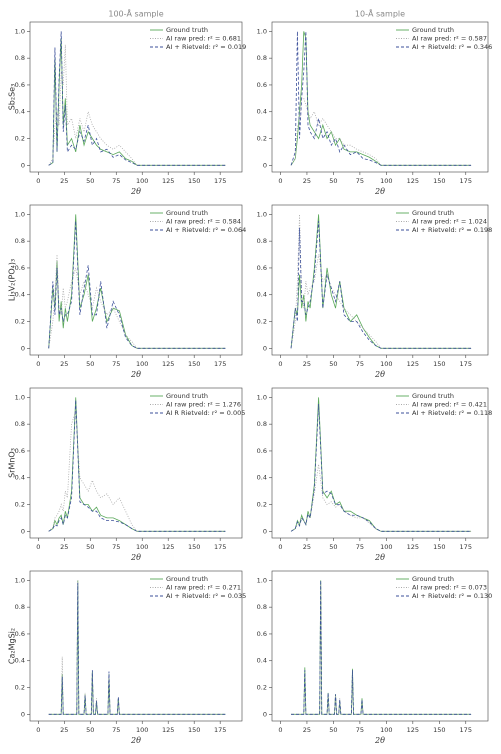 The width and height of the screenshot is (501, 754). What do you see at coordinates (449, 405) in the screenshot?
I see `legend-label: AI raw pred: r² = 0.421` at bounding box center [449, 405].